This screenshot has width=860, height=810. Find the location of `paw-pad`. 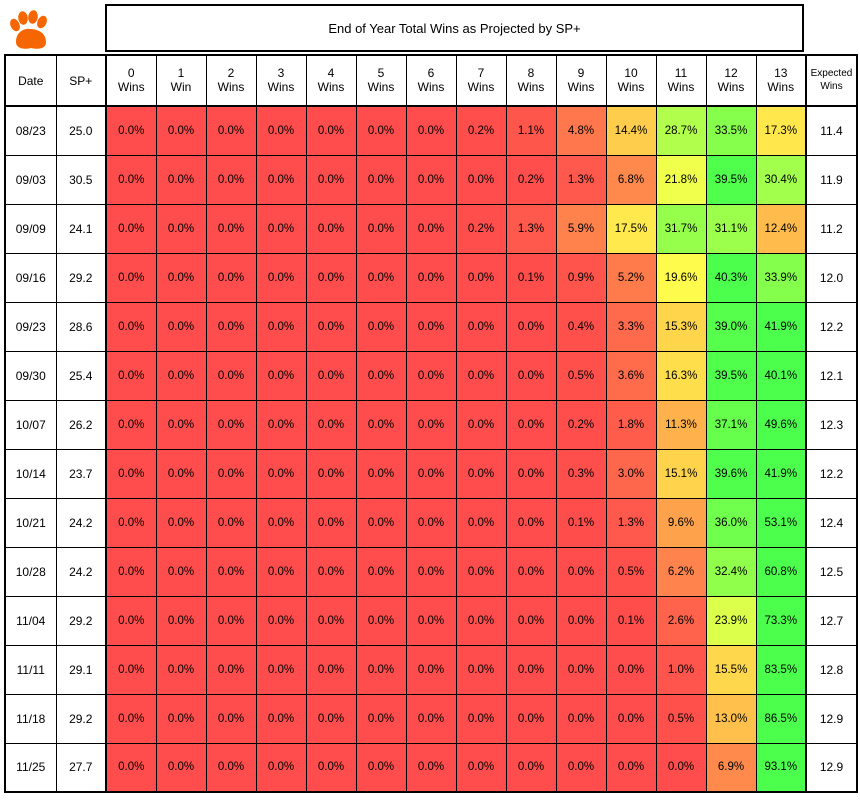

paw-pad is located at coordinates (31, 38).